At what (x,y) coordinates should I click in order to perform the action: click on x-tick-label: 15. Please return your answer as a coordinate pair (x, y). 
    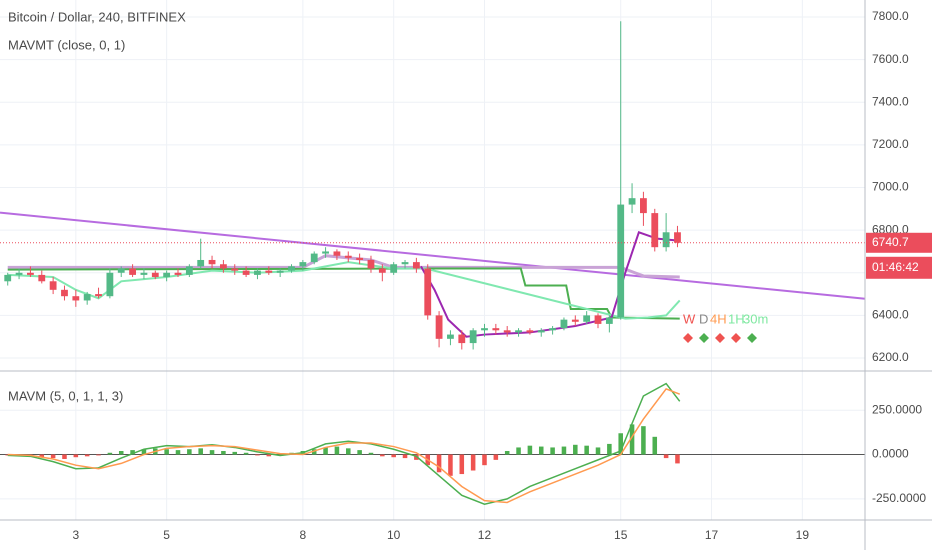
    Looking at the image, I should click on (621, 535).